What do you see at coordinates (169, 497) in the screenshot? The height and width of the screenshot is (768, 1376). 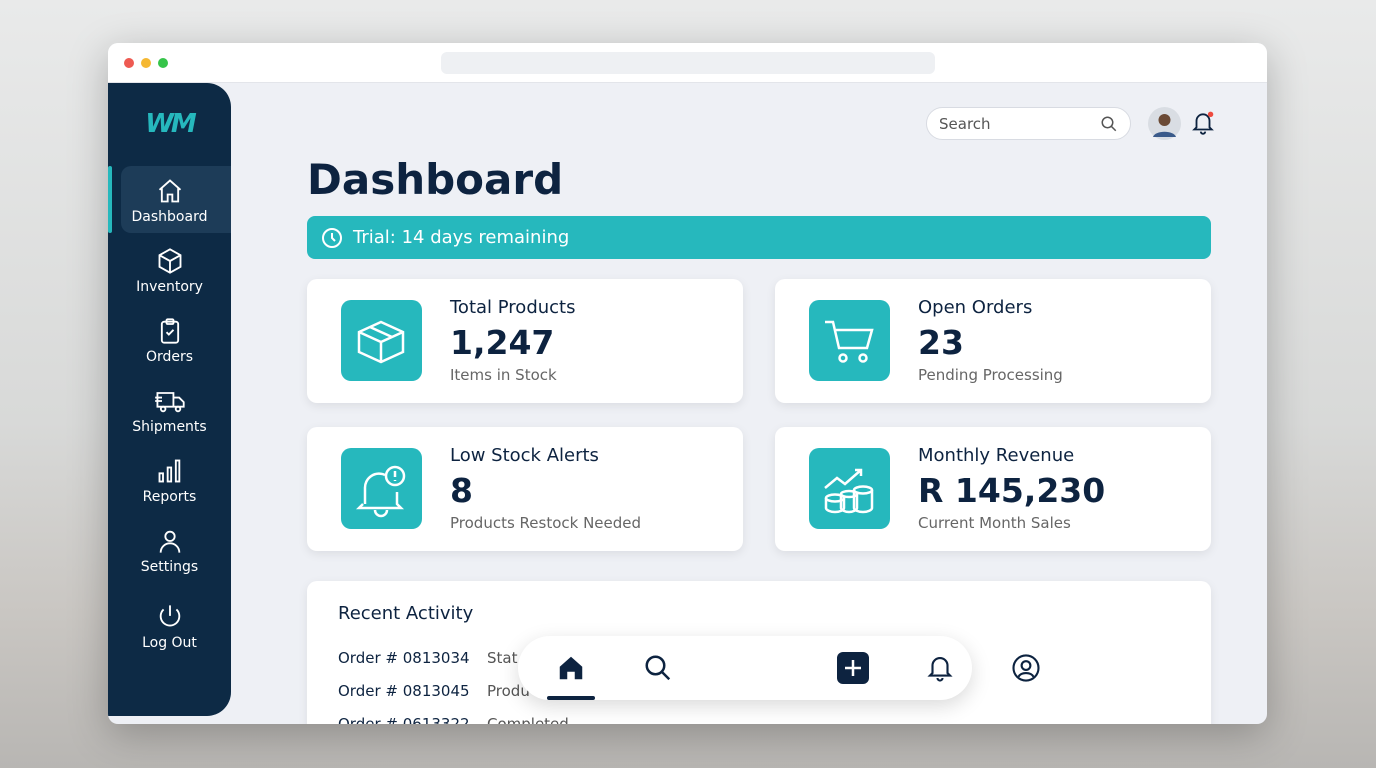 I see `nav-label: Reports` at bounding box center [169, 497].